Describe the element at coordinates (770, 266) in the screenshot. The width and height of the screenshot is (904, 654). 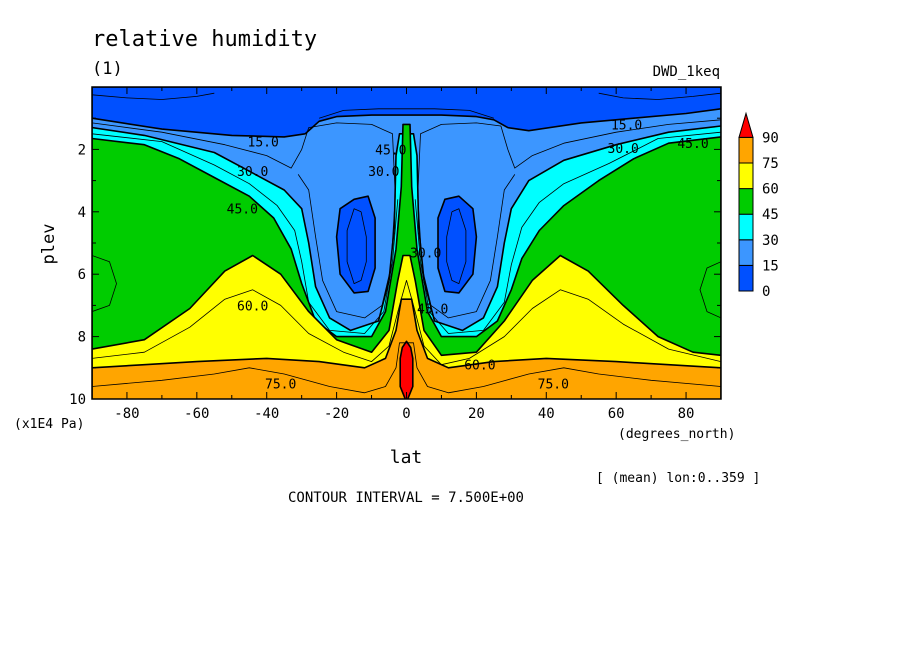
I see `colorbar-label: 15` at that location.